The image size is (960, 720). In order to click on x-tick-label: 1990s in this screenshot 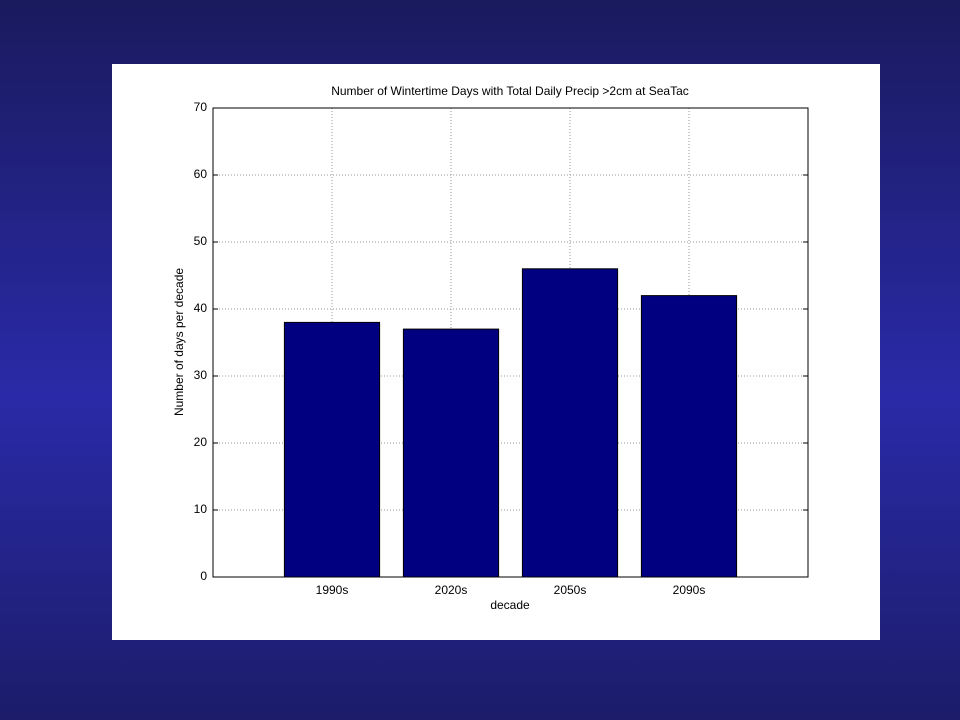, I will do `click(332, 590)`.